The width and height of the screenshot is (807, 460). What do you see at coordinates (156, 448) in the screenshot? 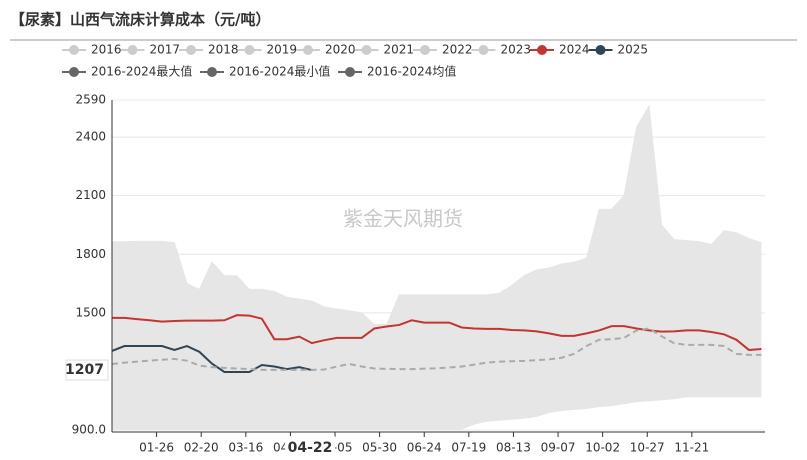
I see `x-tick-label: 01-26` at bounding box center [156, 448].